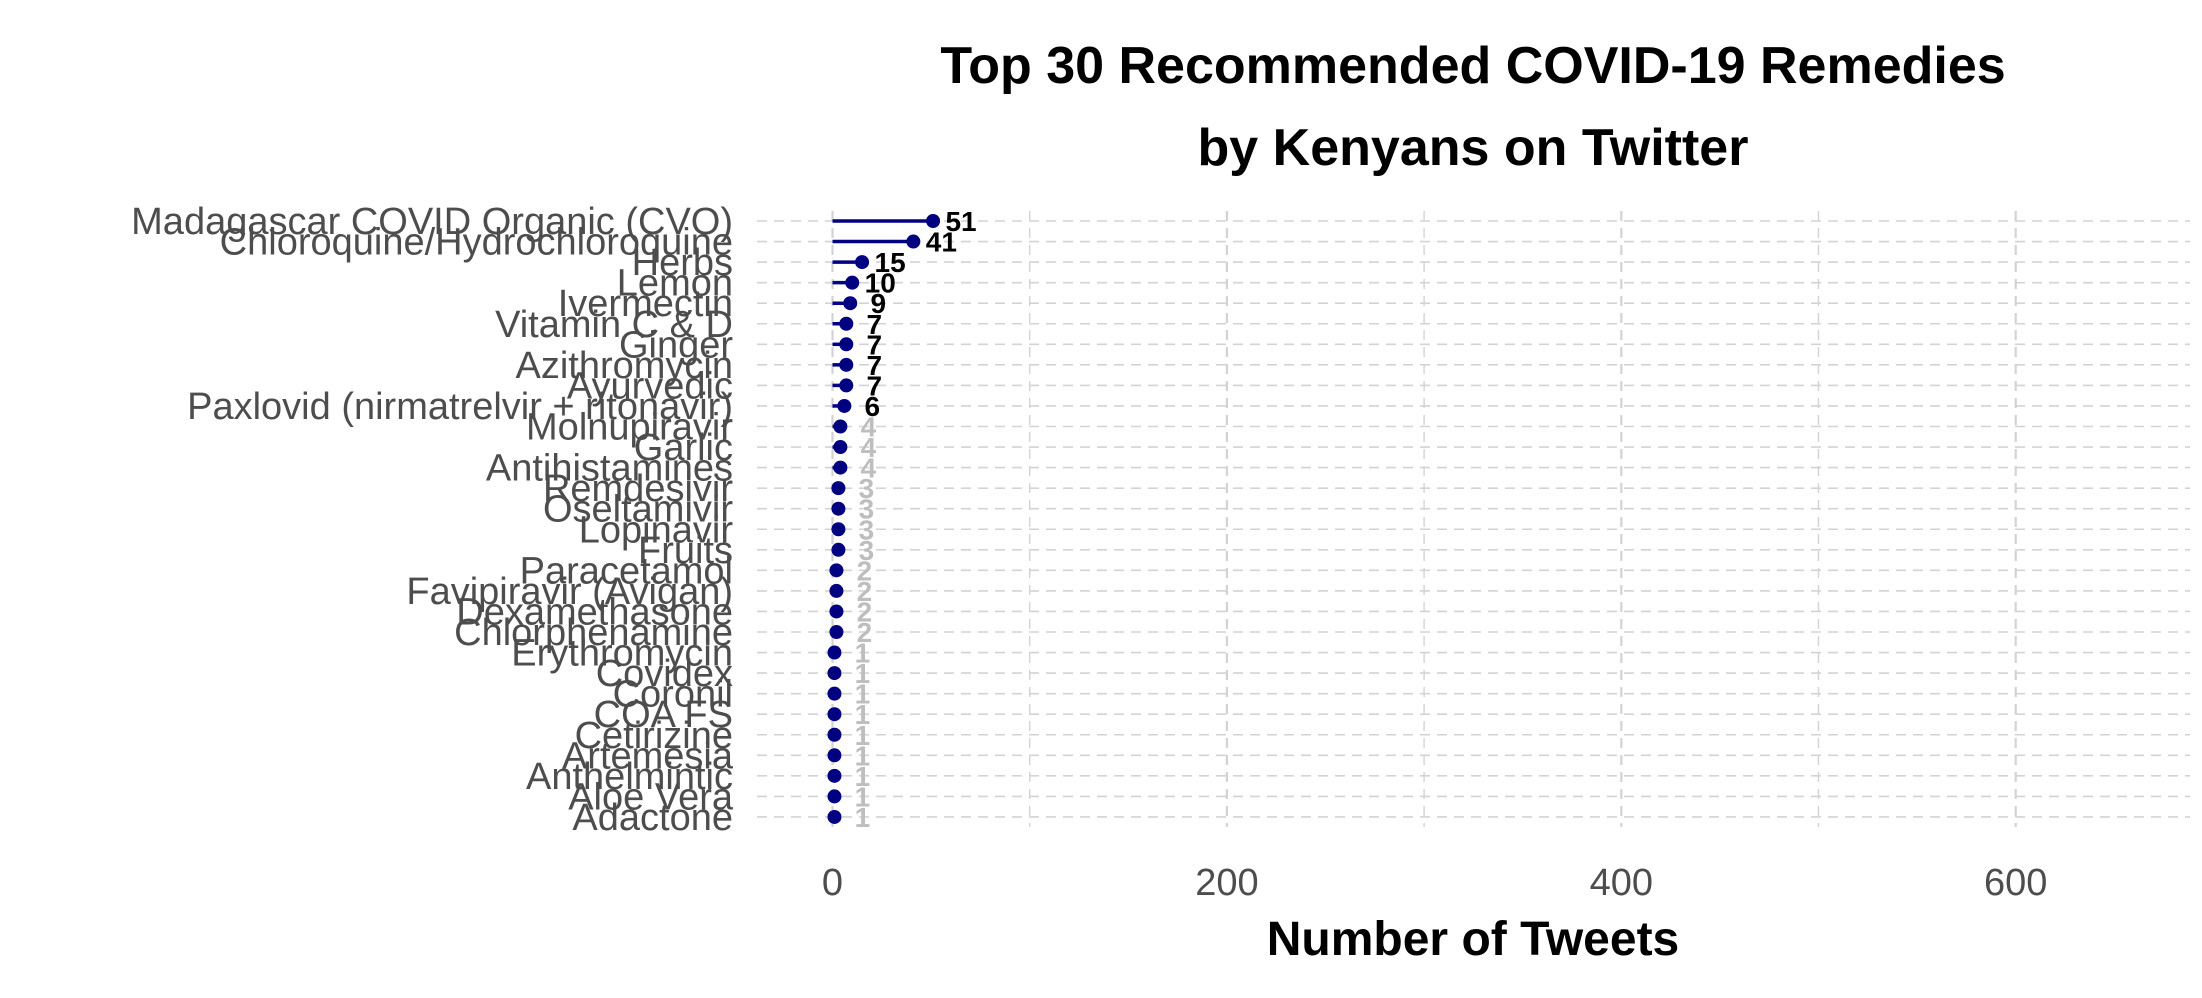 The width and height of the screenshot is (2202, 998). I want to click on x-tick-label: 200, so click(1226, 883).